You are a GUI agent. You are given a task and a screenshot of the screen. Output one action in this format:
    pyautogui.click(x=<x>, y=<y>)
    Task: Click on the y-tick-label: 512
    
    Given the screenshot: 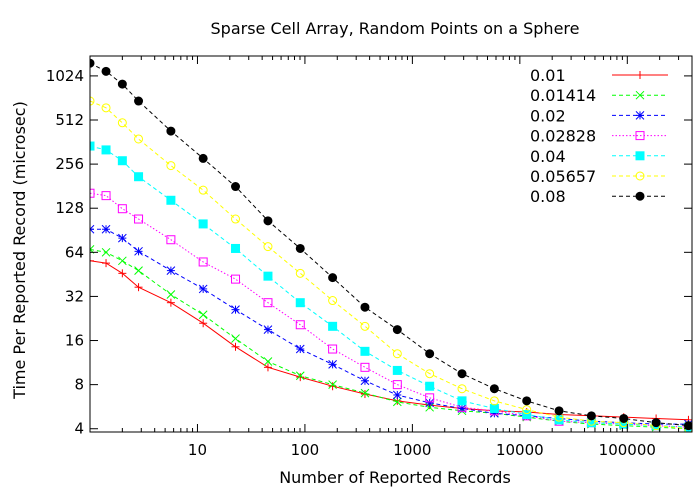 What is the action you would take?
    pyautogui.click(x=69, y=120)
    